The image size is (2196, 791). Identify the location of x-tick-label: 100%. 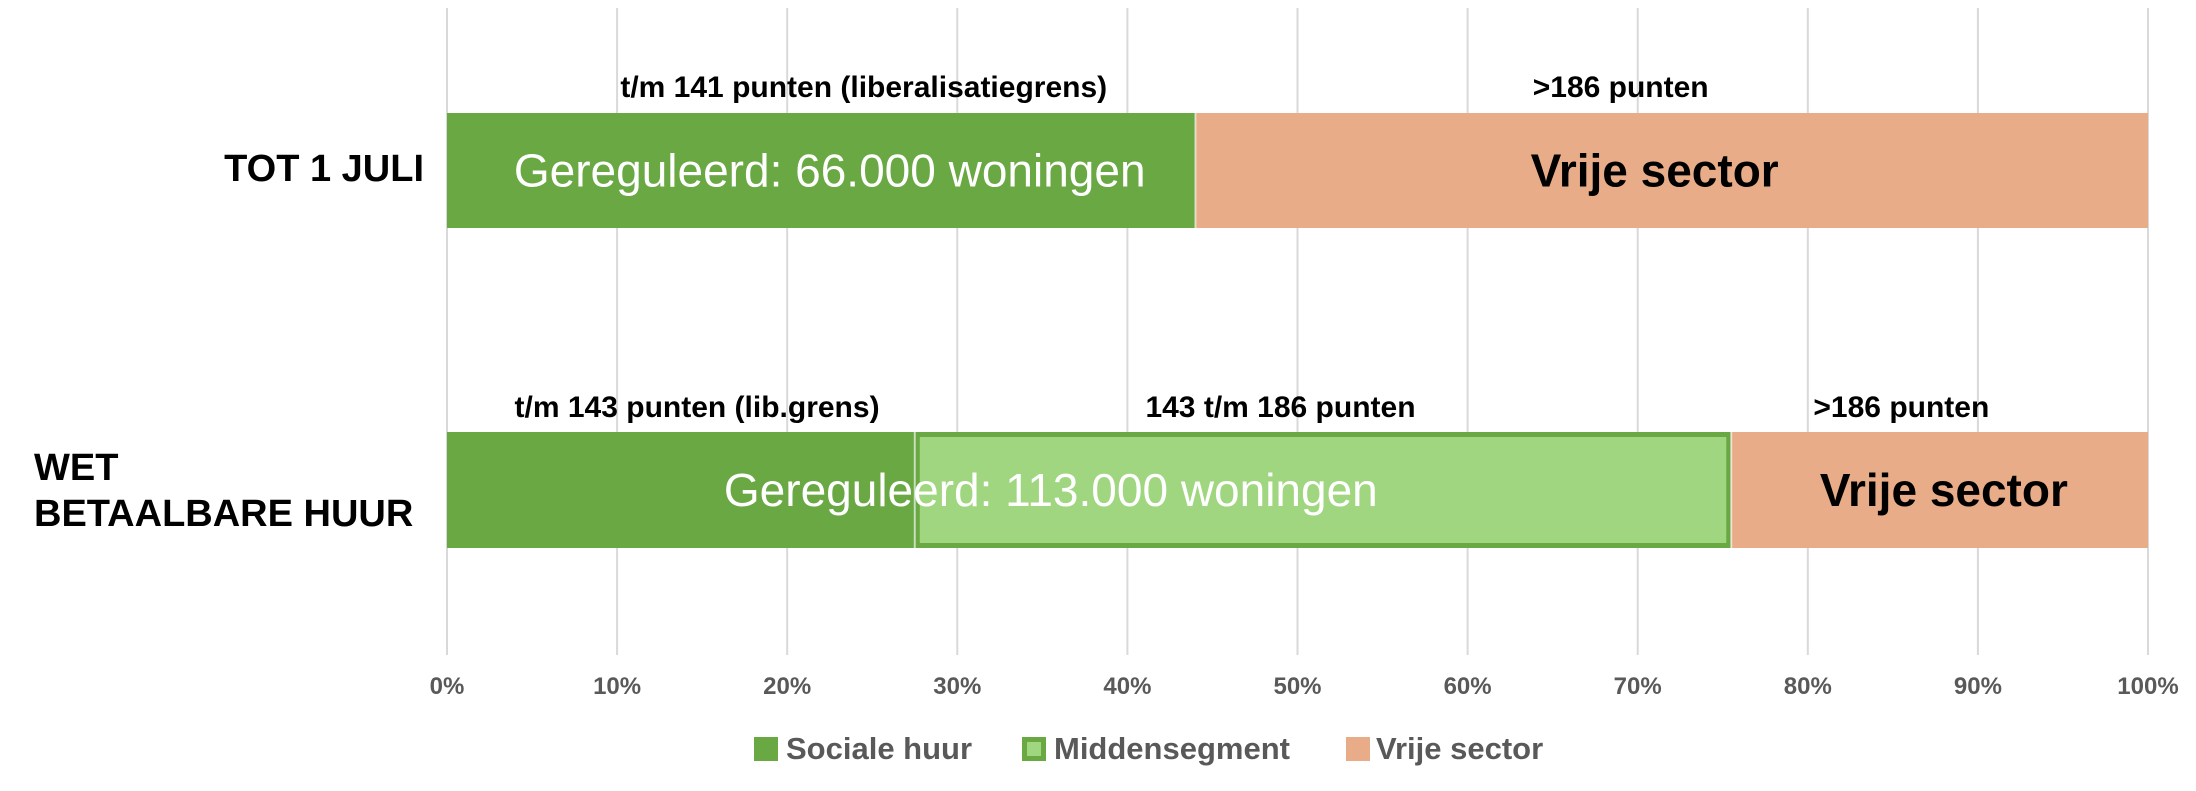
(2147, 686).